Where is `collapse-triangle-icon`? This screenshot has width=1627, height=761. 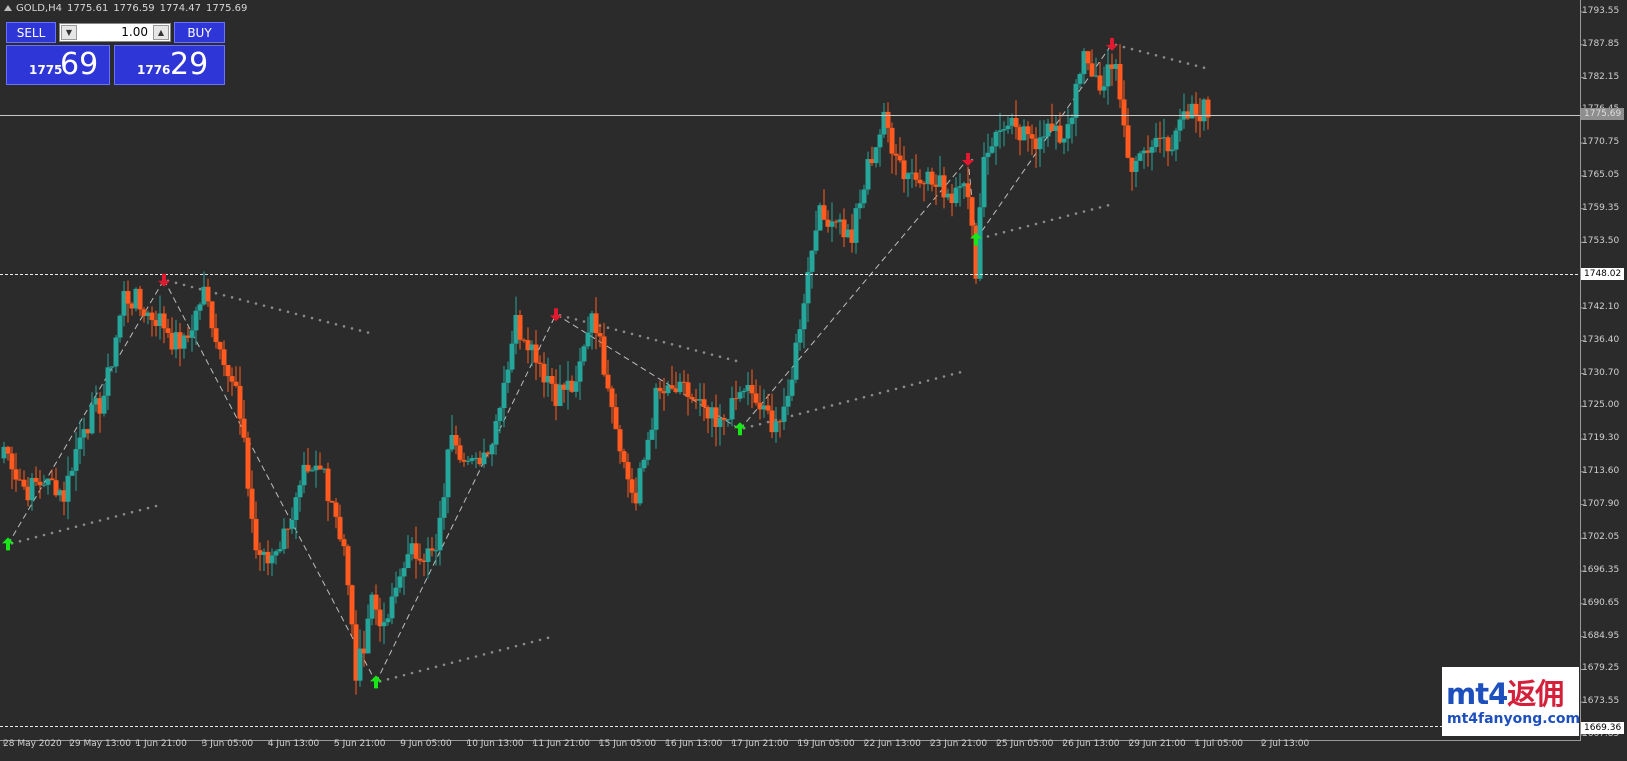 collapse-triangle-icon is located at coordinates (8, 8).